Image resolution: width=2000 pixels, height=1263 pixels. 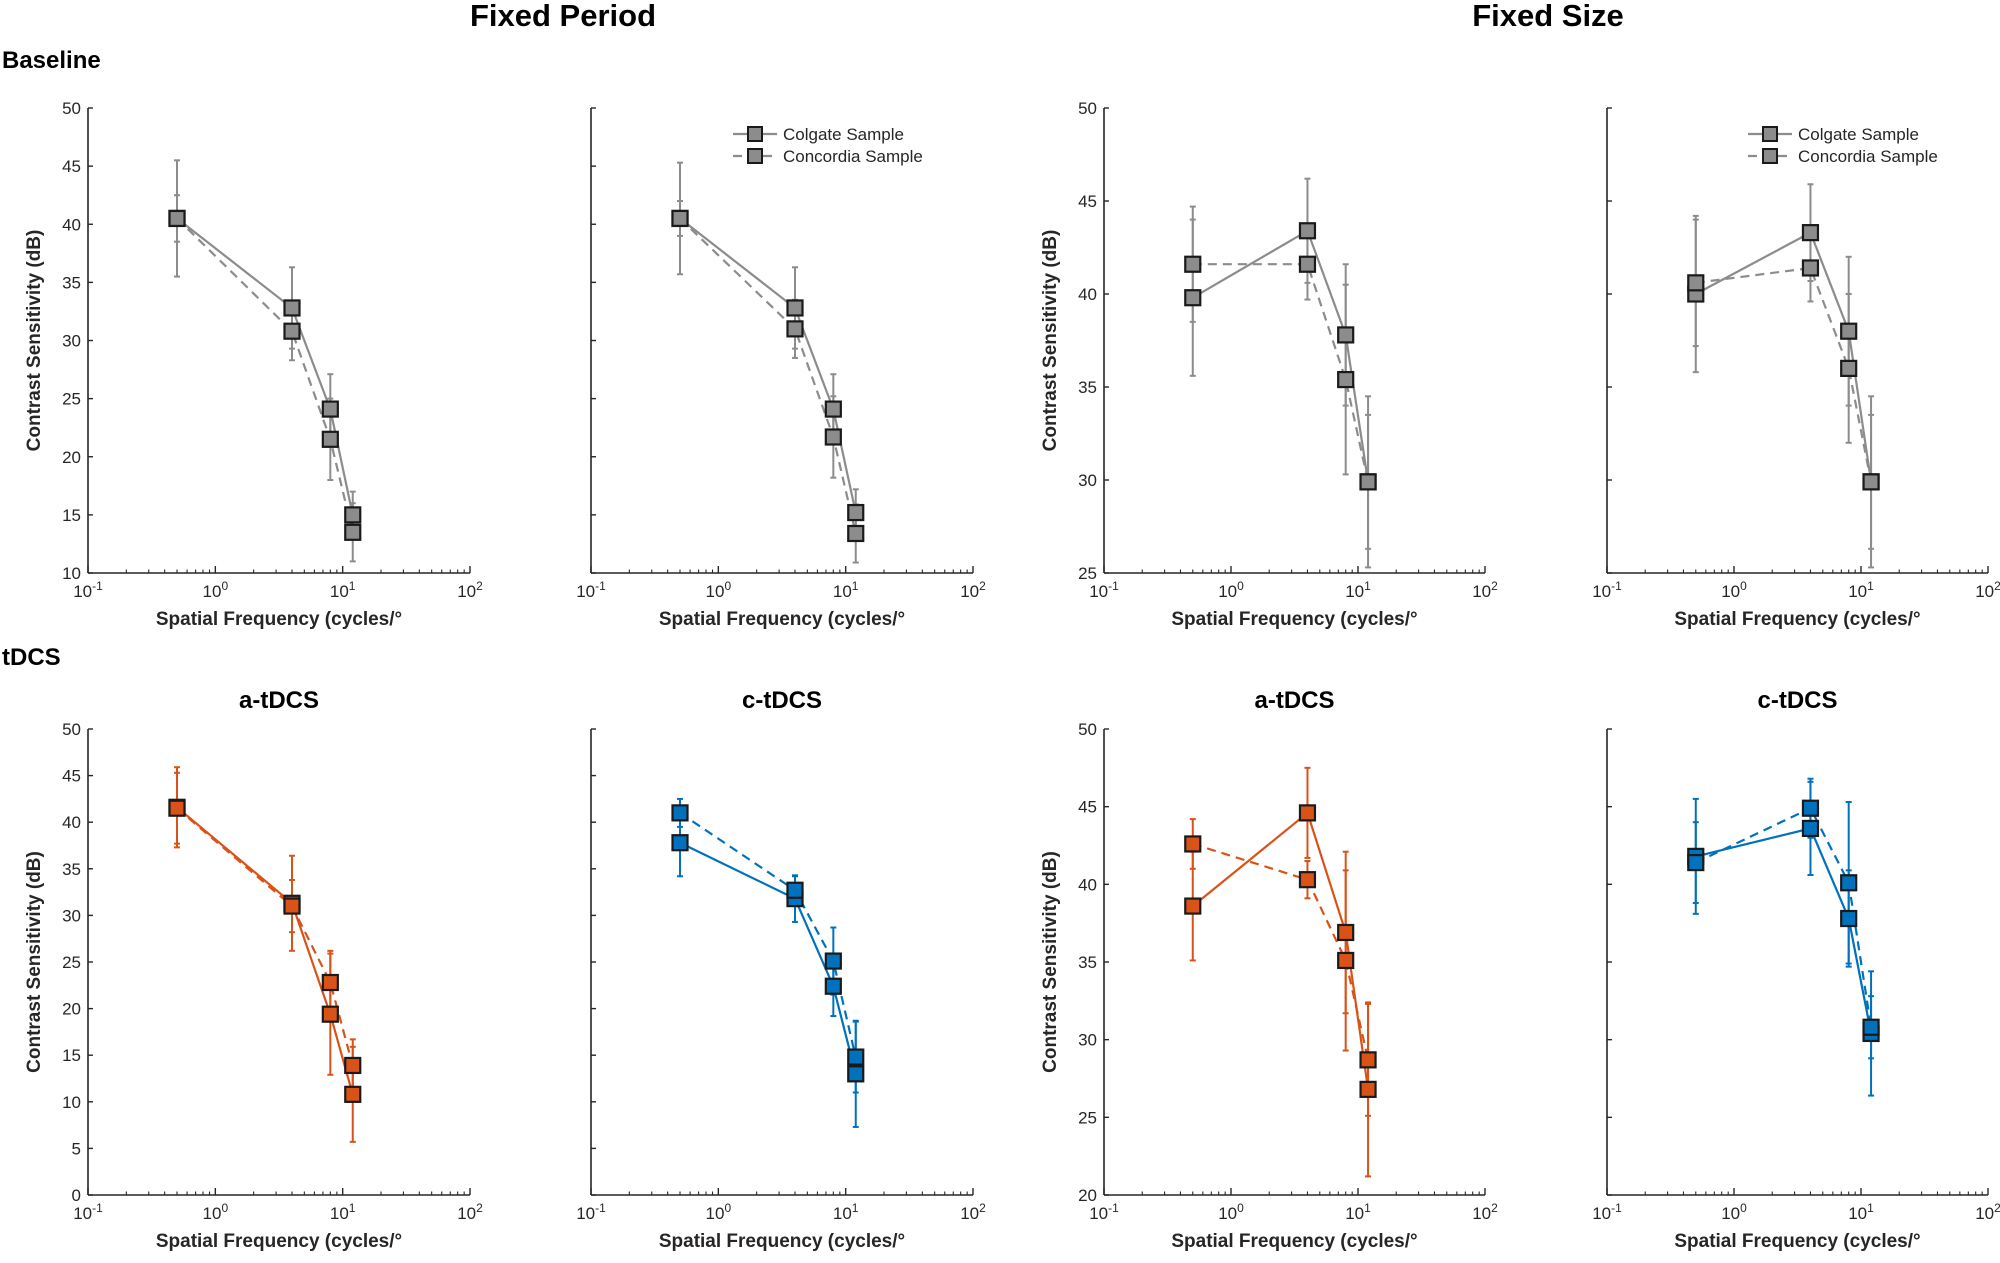 What do you see at coordinates (31, 657) in the screenshot?
I see `row-label-tdcs: tDCS` at bounding box center [31, 657].